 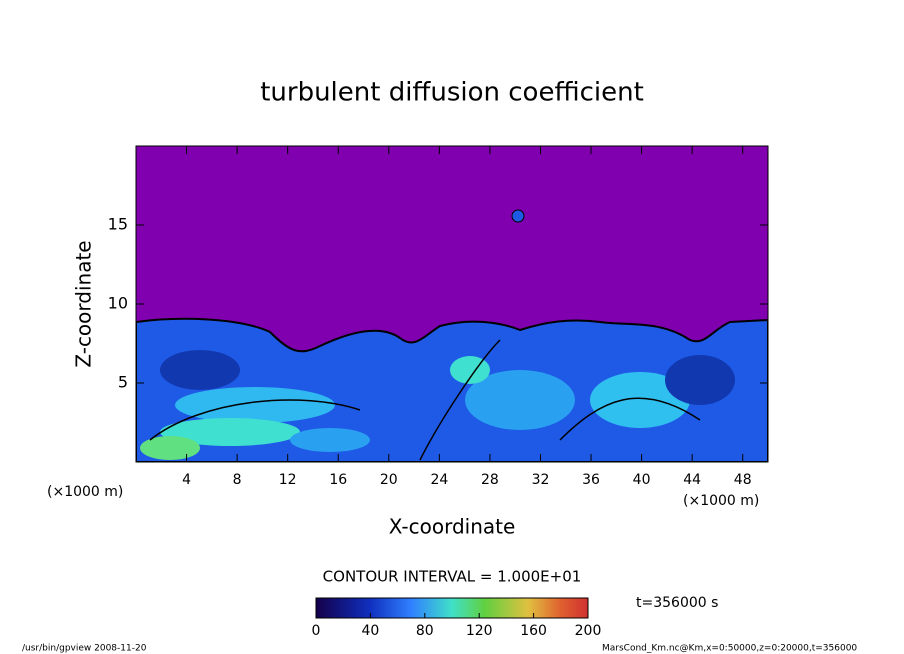 I want to click on contour-interval: CONTOUR INTERVAL = 1.000E+01, so click(x=452, y=577).